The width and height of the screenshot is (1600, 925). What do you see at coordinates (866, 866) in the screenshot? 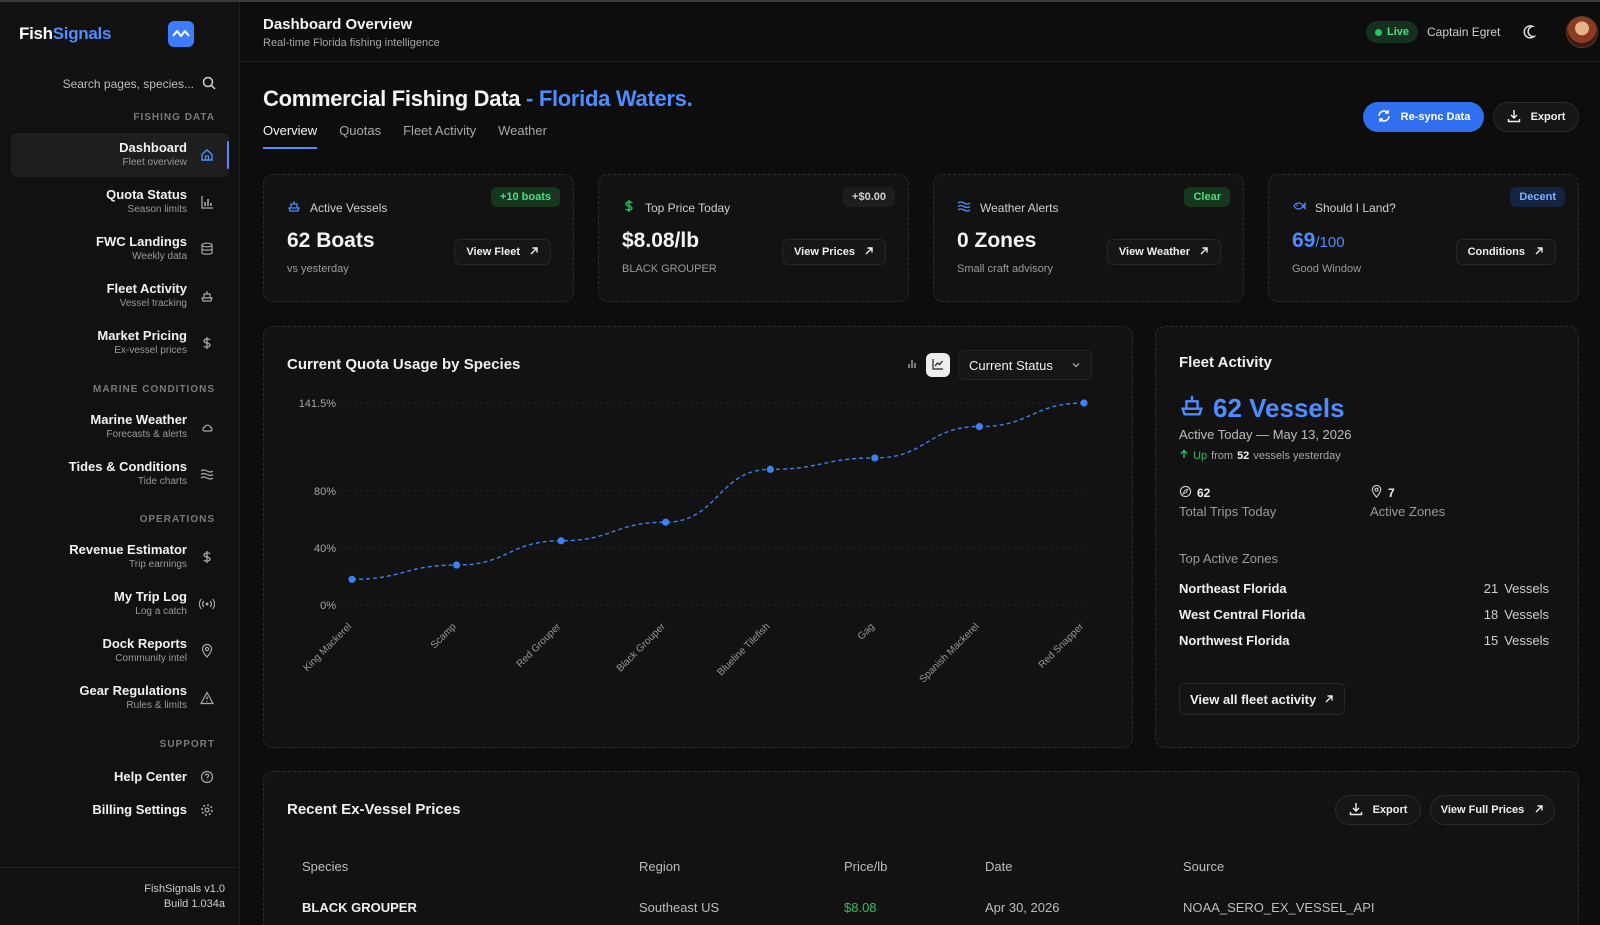
I see `column-header-price: Price/lb` at bounding box center [866, 866].